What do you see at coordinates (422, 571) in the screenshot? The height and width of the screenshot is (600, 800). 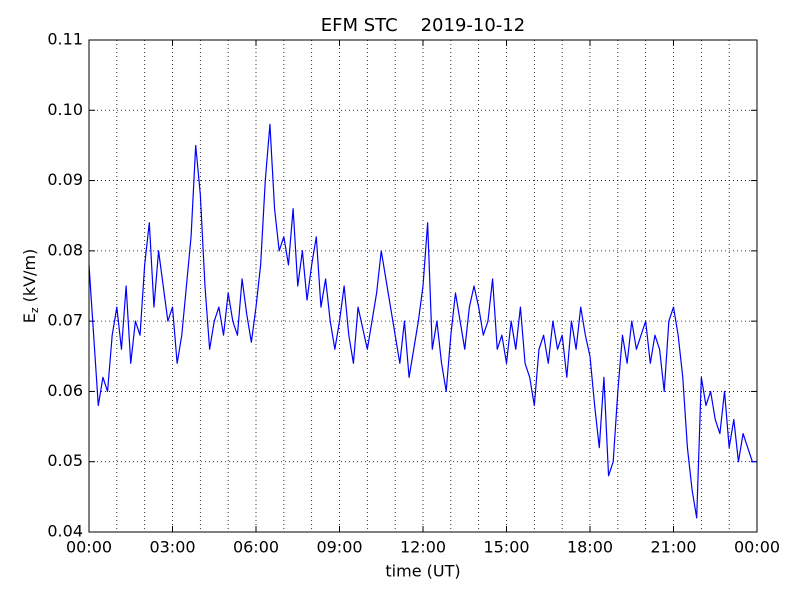 I see `x-axis-label: time (UT)` at bounding box center [422, 571].